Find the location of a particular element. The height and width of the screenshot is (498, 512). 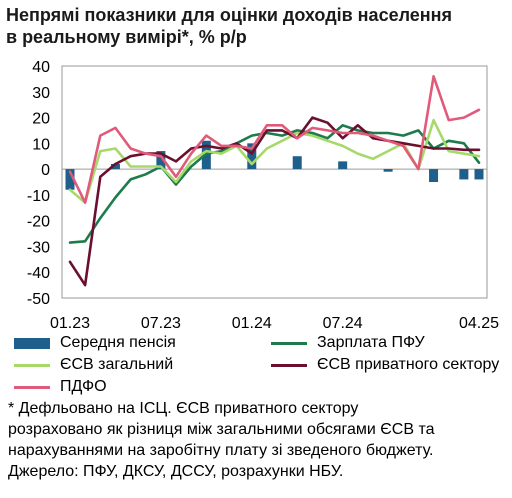

legend-item-pfu-salary: Зарплата ПФУ is located at coordinates (348, 343).